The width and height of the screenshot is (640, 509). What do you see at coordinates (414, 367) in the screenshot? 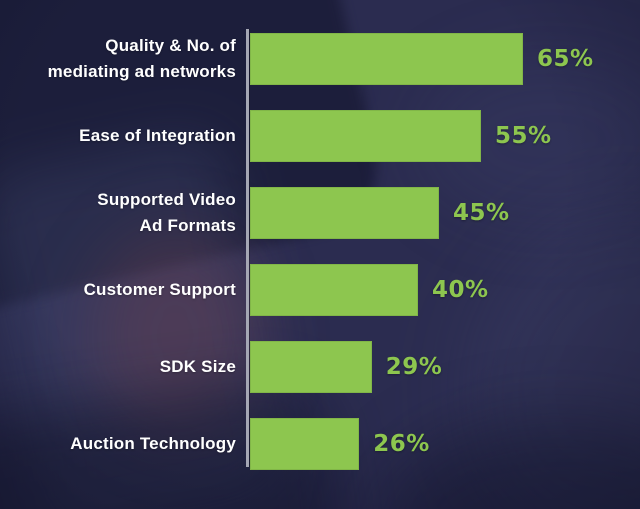
I see `value-label: 29%` at bounding box center [414, 367].